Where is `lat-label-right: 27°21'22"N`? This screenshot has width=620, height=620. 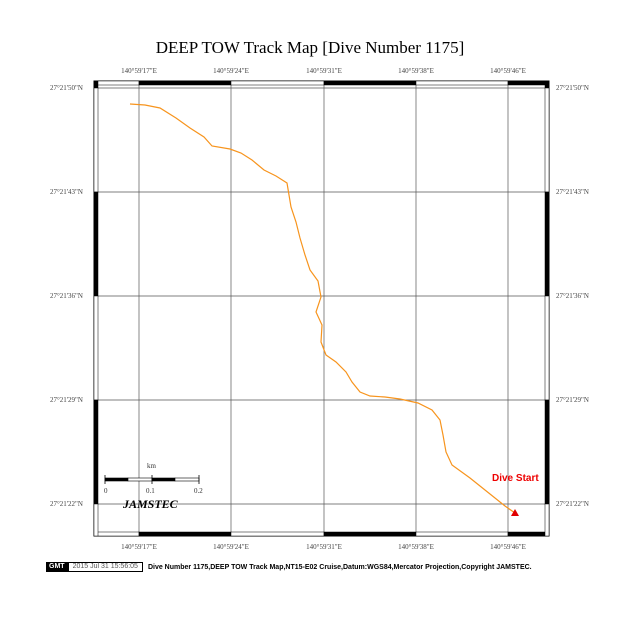
lat-label-right: 27°21'22"N is located at coordinates (572, 504).